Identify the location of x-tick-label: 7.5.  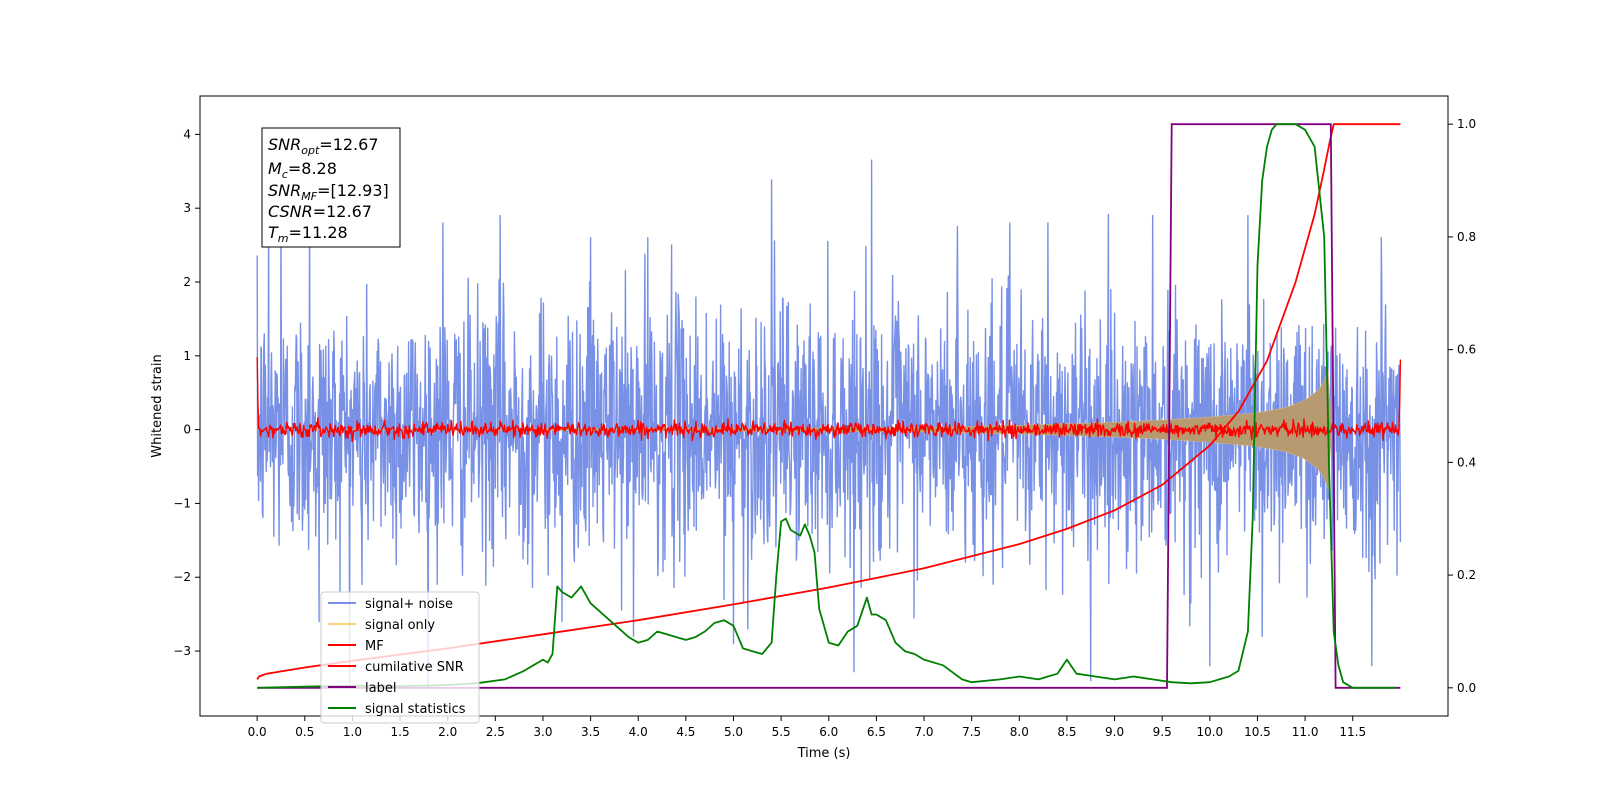
(971, 732).